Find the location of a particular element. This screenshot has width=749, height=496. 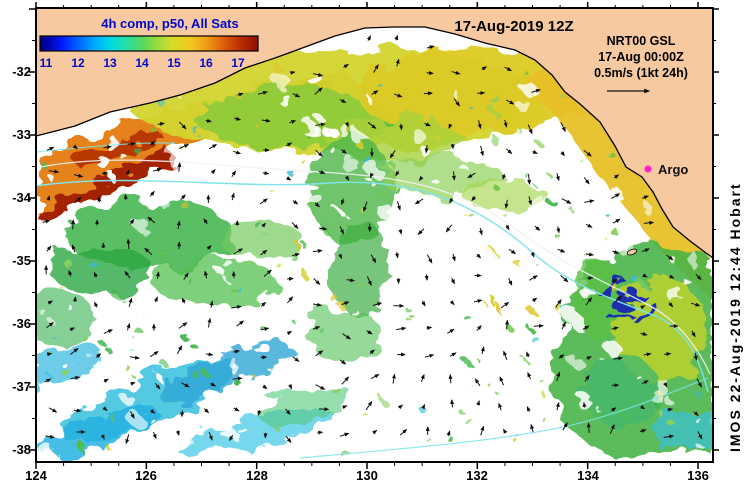

colorbar-gradient is located at coordinates (149, 43).